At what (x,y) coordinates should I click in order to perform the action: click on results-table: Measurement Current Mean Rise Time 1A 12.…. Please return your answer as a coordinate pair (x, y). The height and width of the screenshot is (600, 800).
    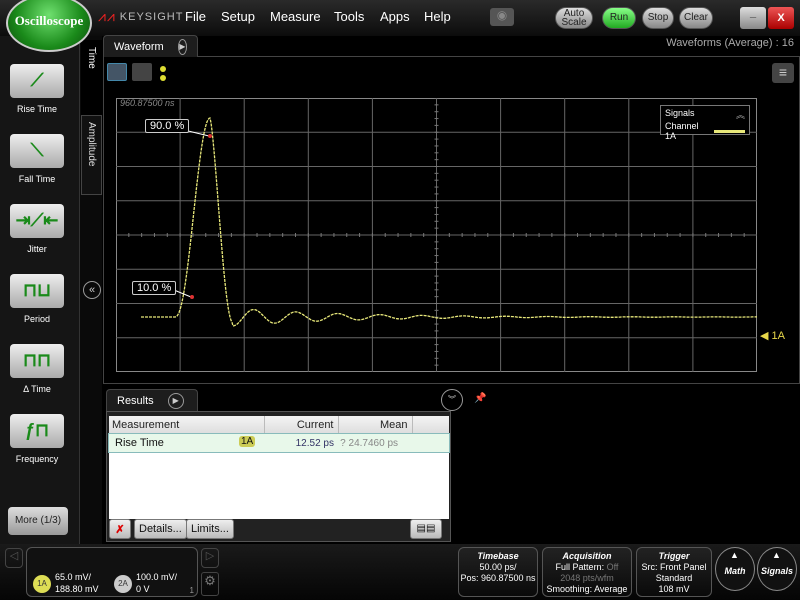
    Looking at the image, I should click on (279, 434).